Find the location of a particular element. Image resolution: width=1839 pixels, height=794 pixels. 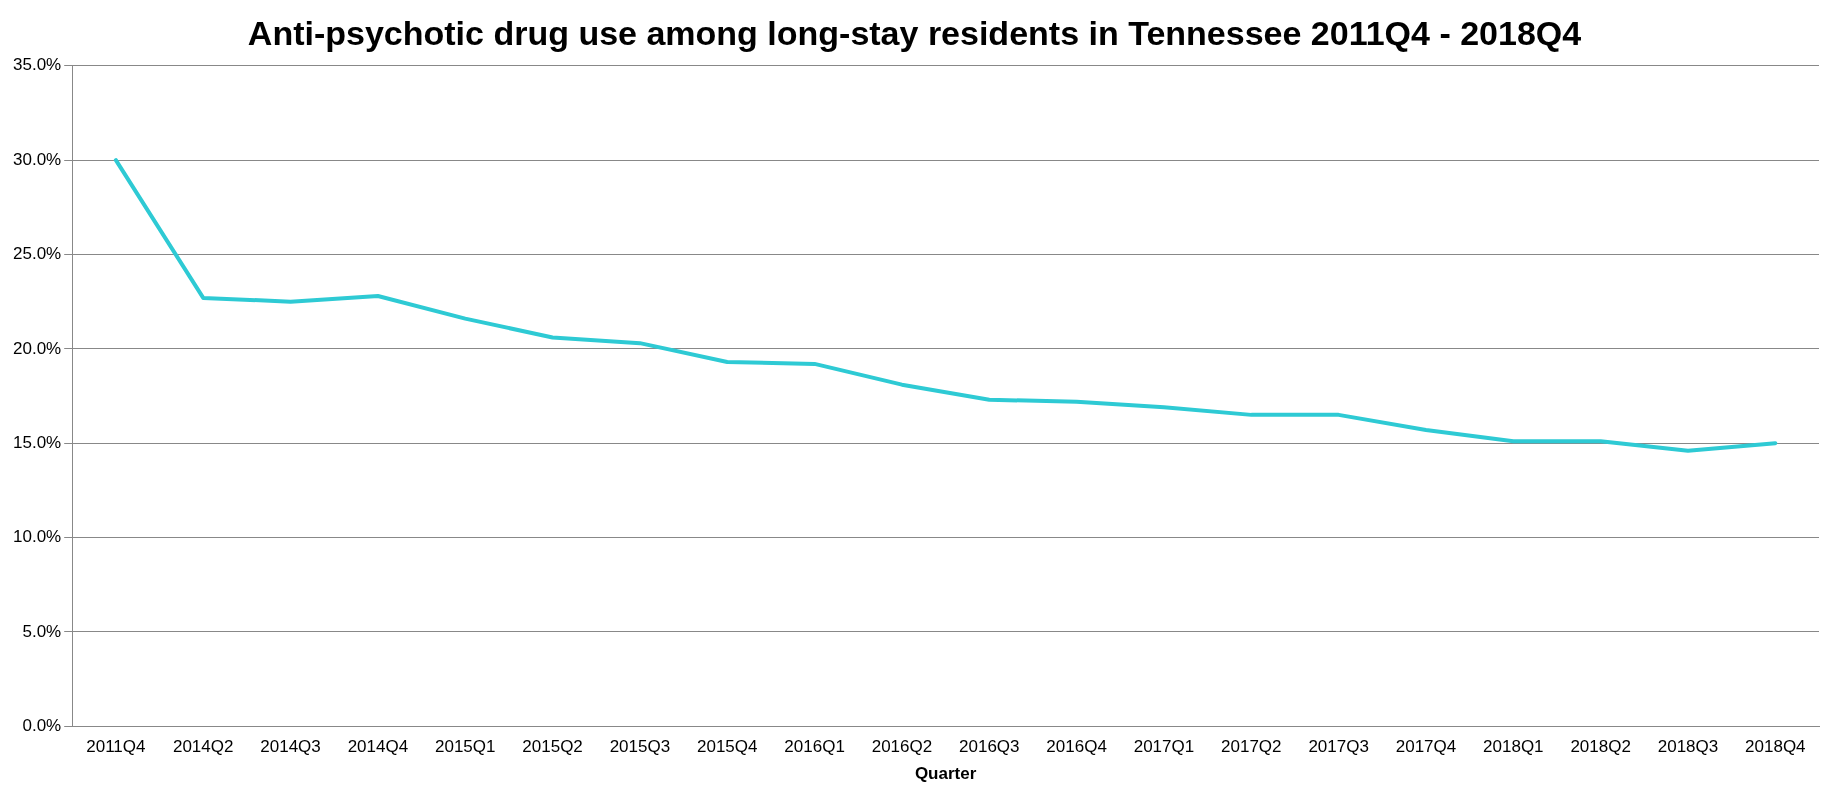

y-tick-label: 10.0% is located at coordinates (37, 537).